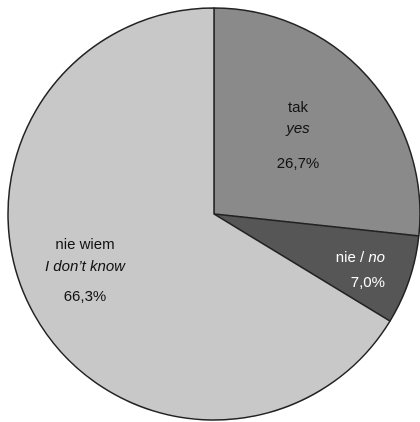 This screenshot has height=422, width=420. What do you see at coordinates (85, 296) in the screenshot?
I see `slice-value-nie-wiem: 66,3%` at bounding box center [85, 296].